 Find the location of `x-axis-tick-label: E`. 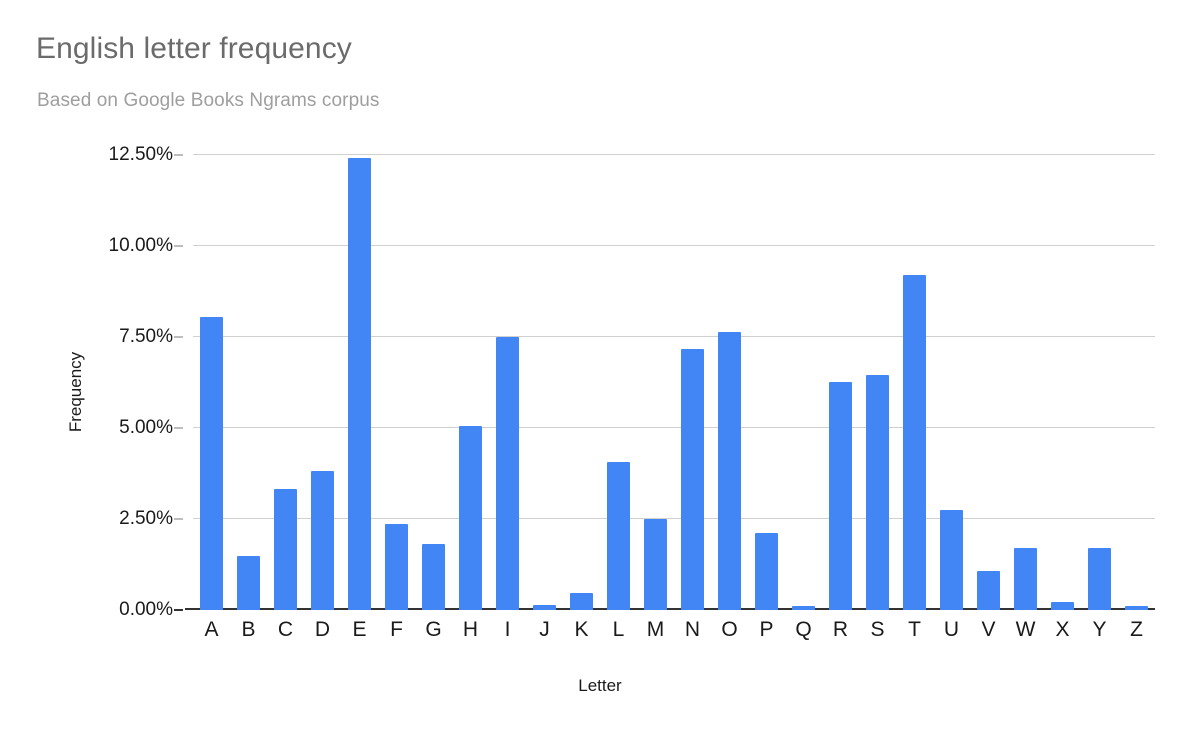

x-axis-tick-label: E is located at coordinates (359, 629).